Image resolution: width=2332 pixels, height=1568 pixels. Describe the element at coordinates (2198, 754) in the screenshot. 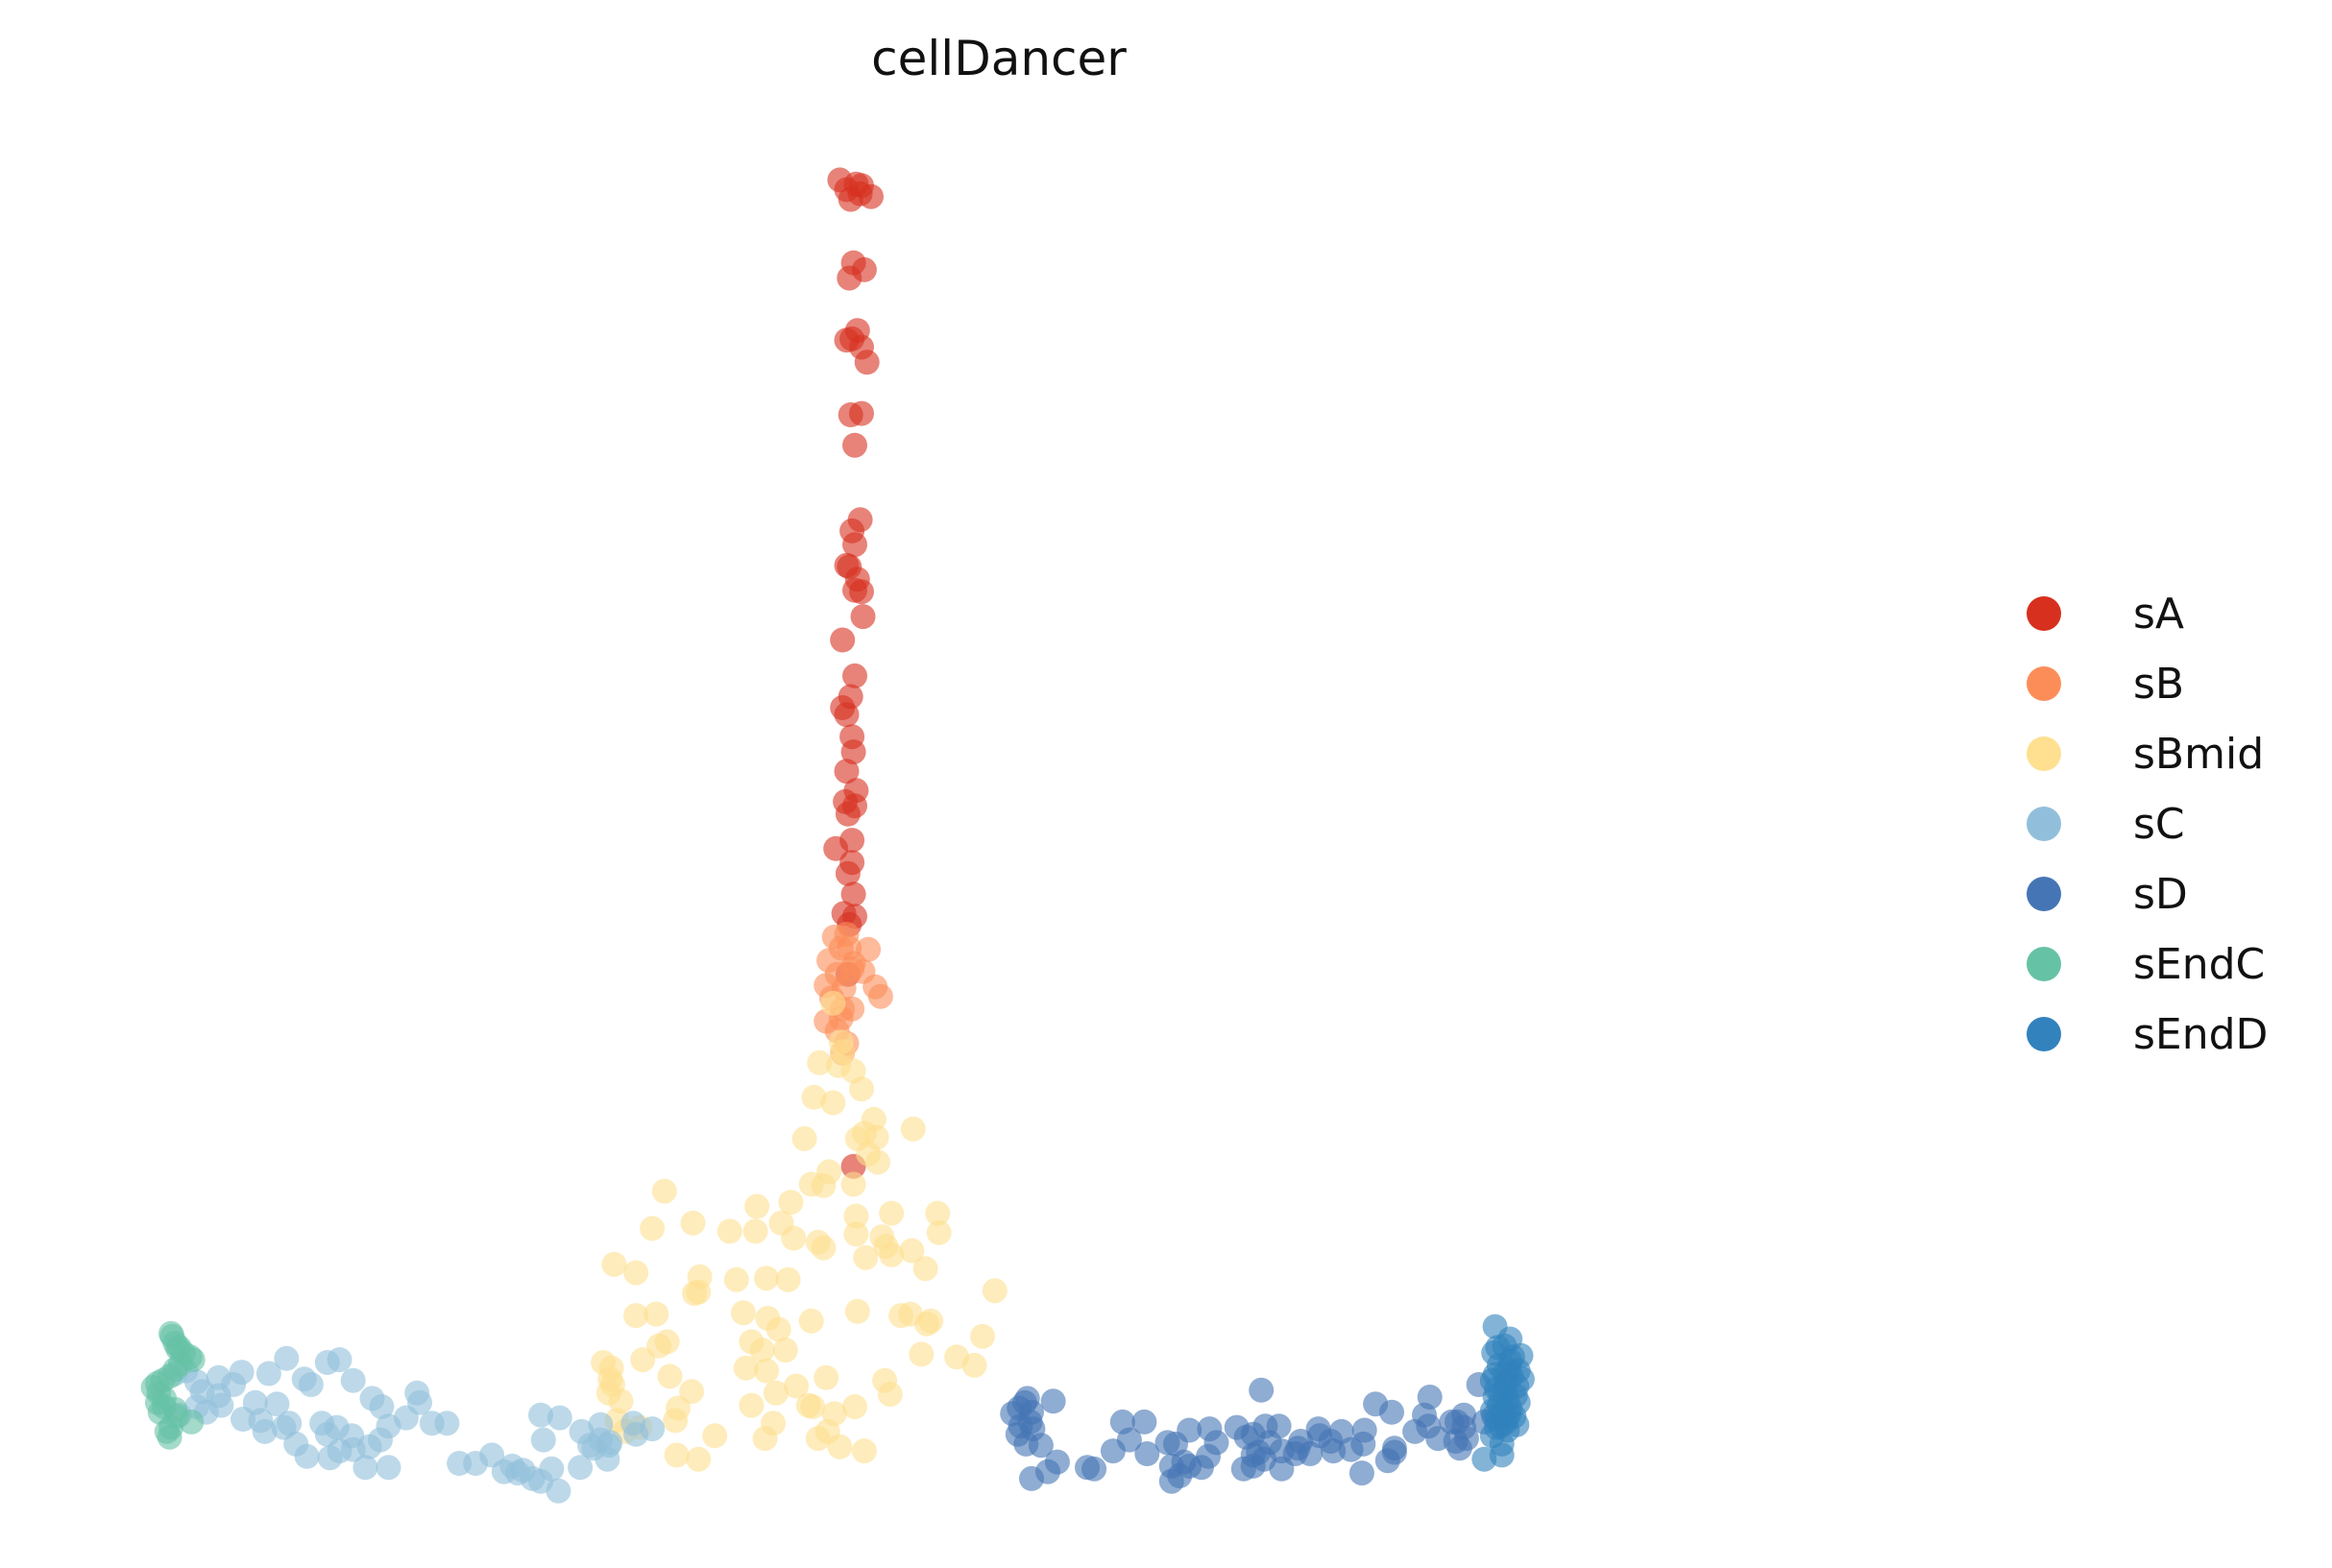

I see `legend-label-sBmid: sBmid` at that location.